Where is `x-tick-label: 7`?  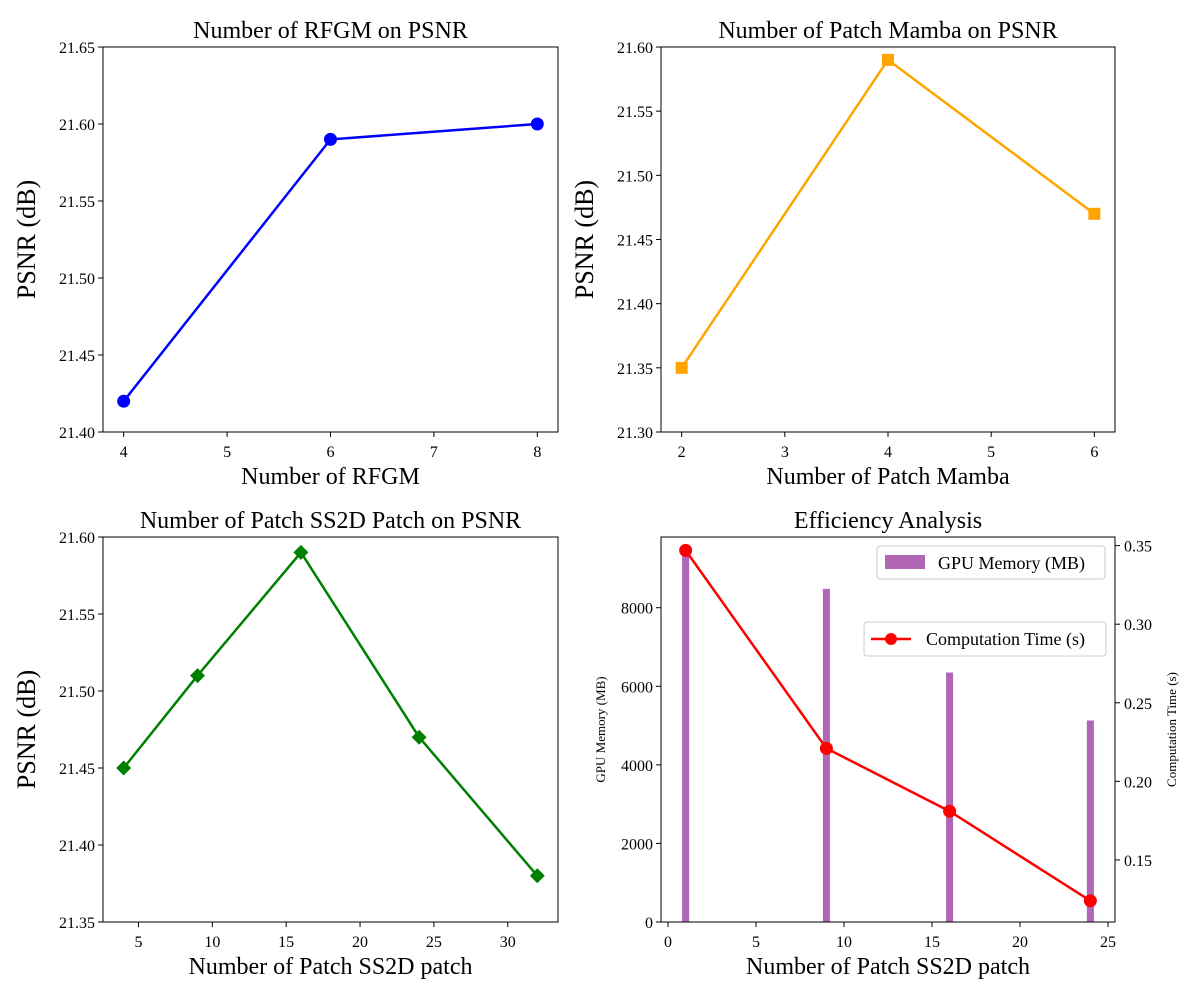 x-tick-label: 7 is located at coordinates (434, 452).